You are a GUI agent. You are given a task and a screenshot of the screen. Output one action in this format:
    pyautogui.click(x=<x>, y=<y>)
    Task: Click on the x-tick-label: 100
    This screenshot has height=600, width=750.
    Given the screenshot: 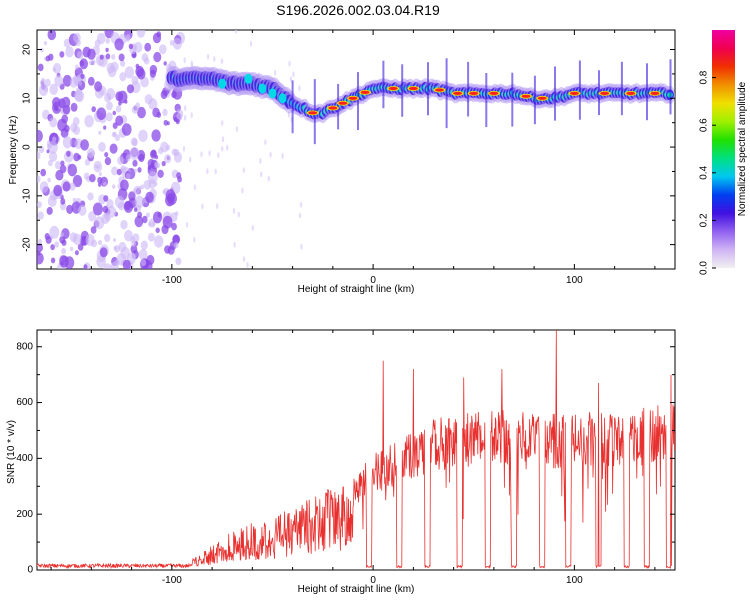 What is the action you would take?
    pyautogui.click(x=574, y=580)
    